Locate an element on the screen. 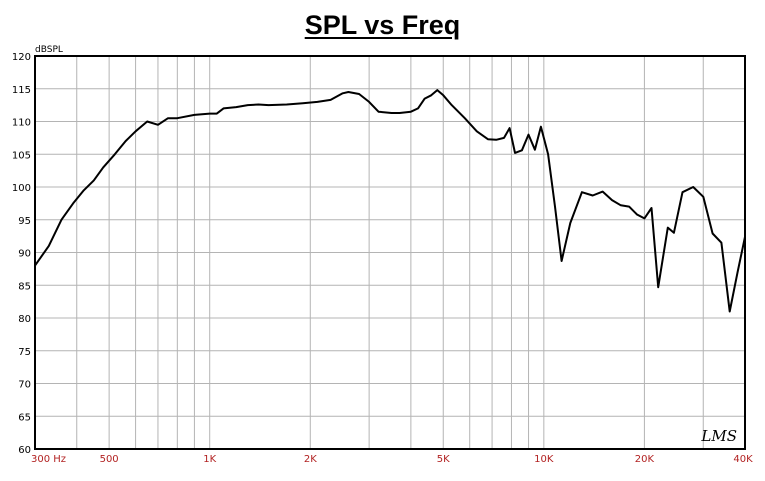  y-tick-label: 70 is located at coordinates (24, 385).